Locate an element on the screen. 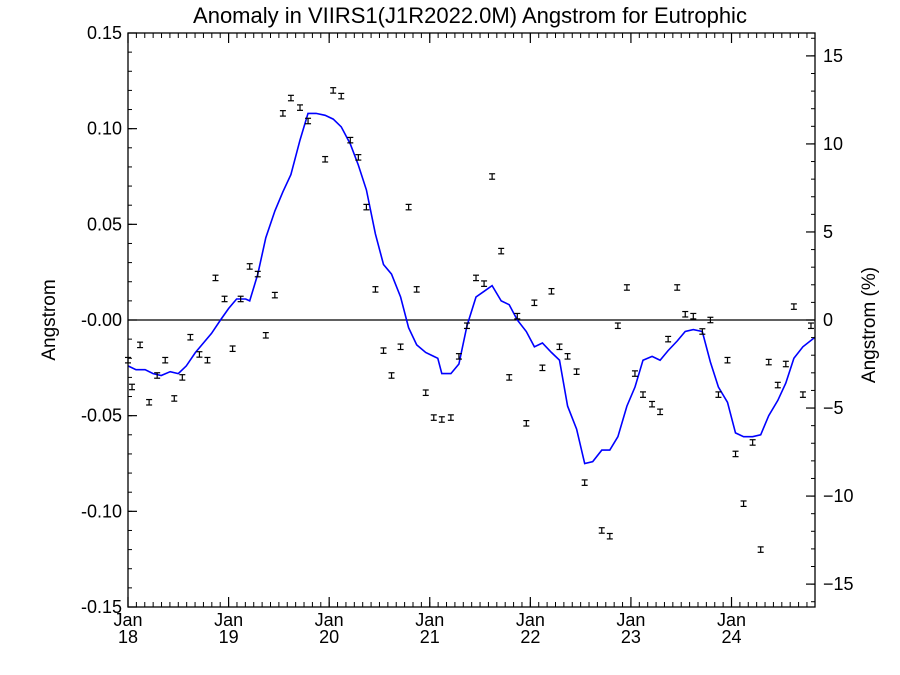  x-tick-label-year: 22 is located at coordinates (530, 637).